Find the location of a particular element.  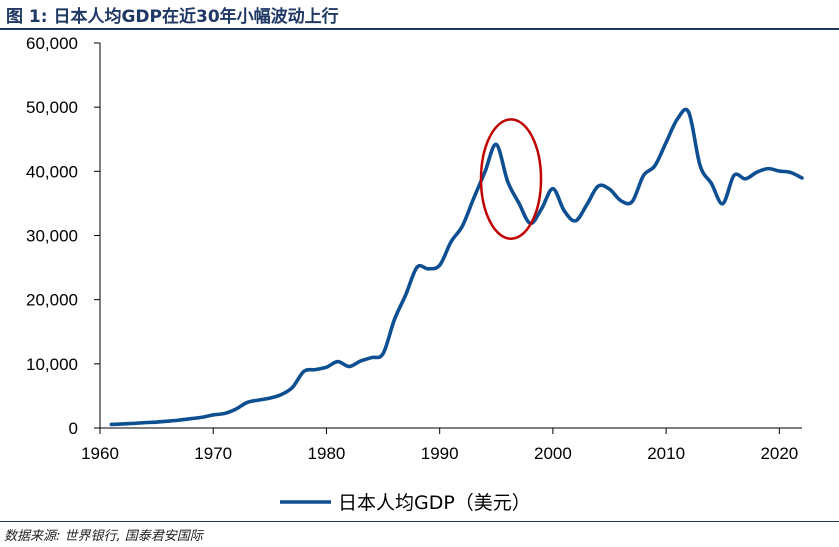

data-point-2003 is located at coordinates (587, 205).